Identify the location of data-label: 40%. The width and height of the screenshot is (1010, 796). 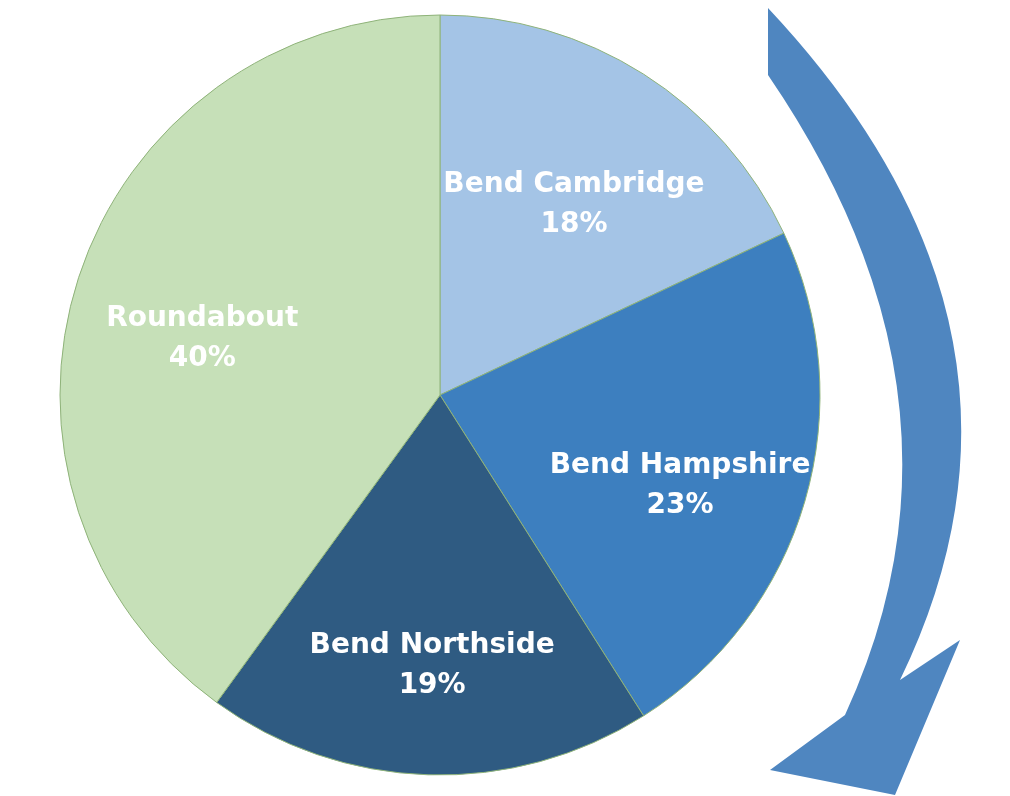
(202, 356).